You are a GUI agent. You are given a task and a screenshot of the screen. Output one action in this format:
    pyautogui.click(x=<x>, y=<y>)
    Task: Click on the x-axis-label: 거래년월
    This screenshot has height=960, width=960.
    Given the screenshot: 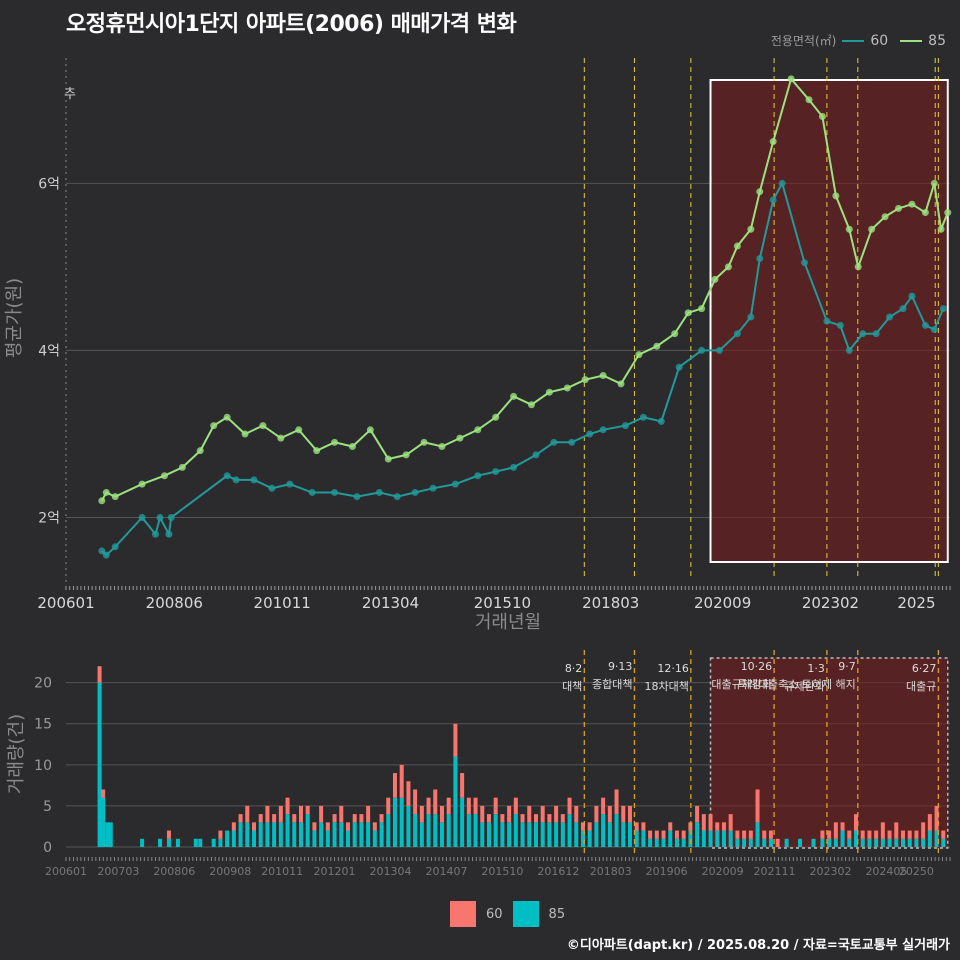 What is the action you would take?
    pyautogui.click(x=508, y=622)
    